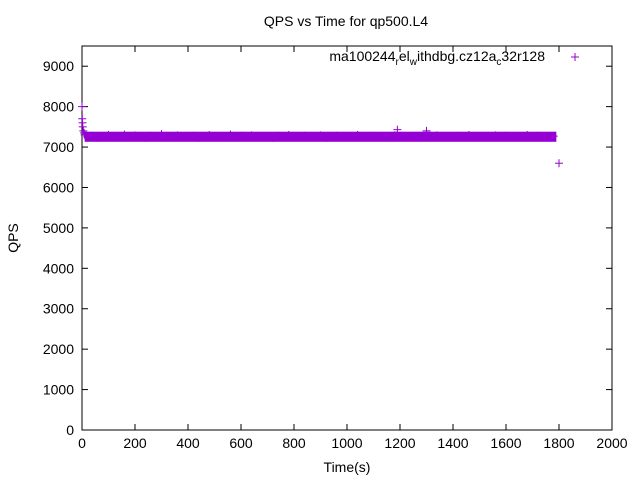 The image size is (640, 485). What do you see at coordinates (437, 58) in the screenshot?
I see `legend-label: ma100244relwithdbg.cz12ac32r128` at bounding box center [437, 58].